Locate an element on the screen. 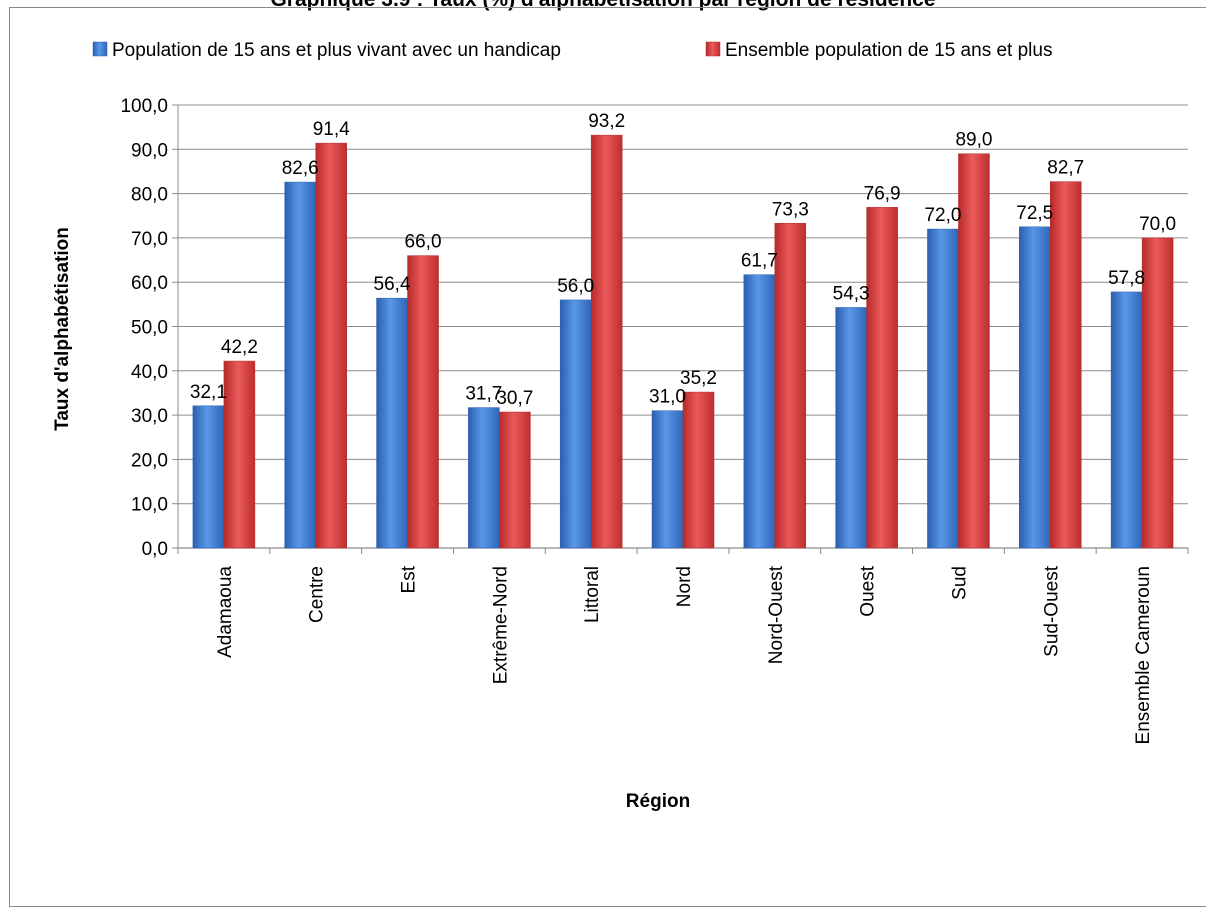 The height and width of the screenshot is (907, 1206). y-tick-label: 0,0 is located at coordinates (155, 549).